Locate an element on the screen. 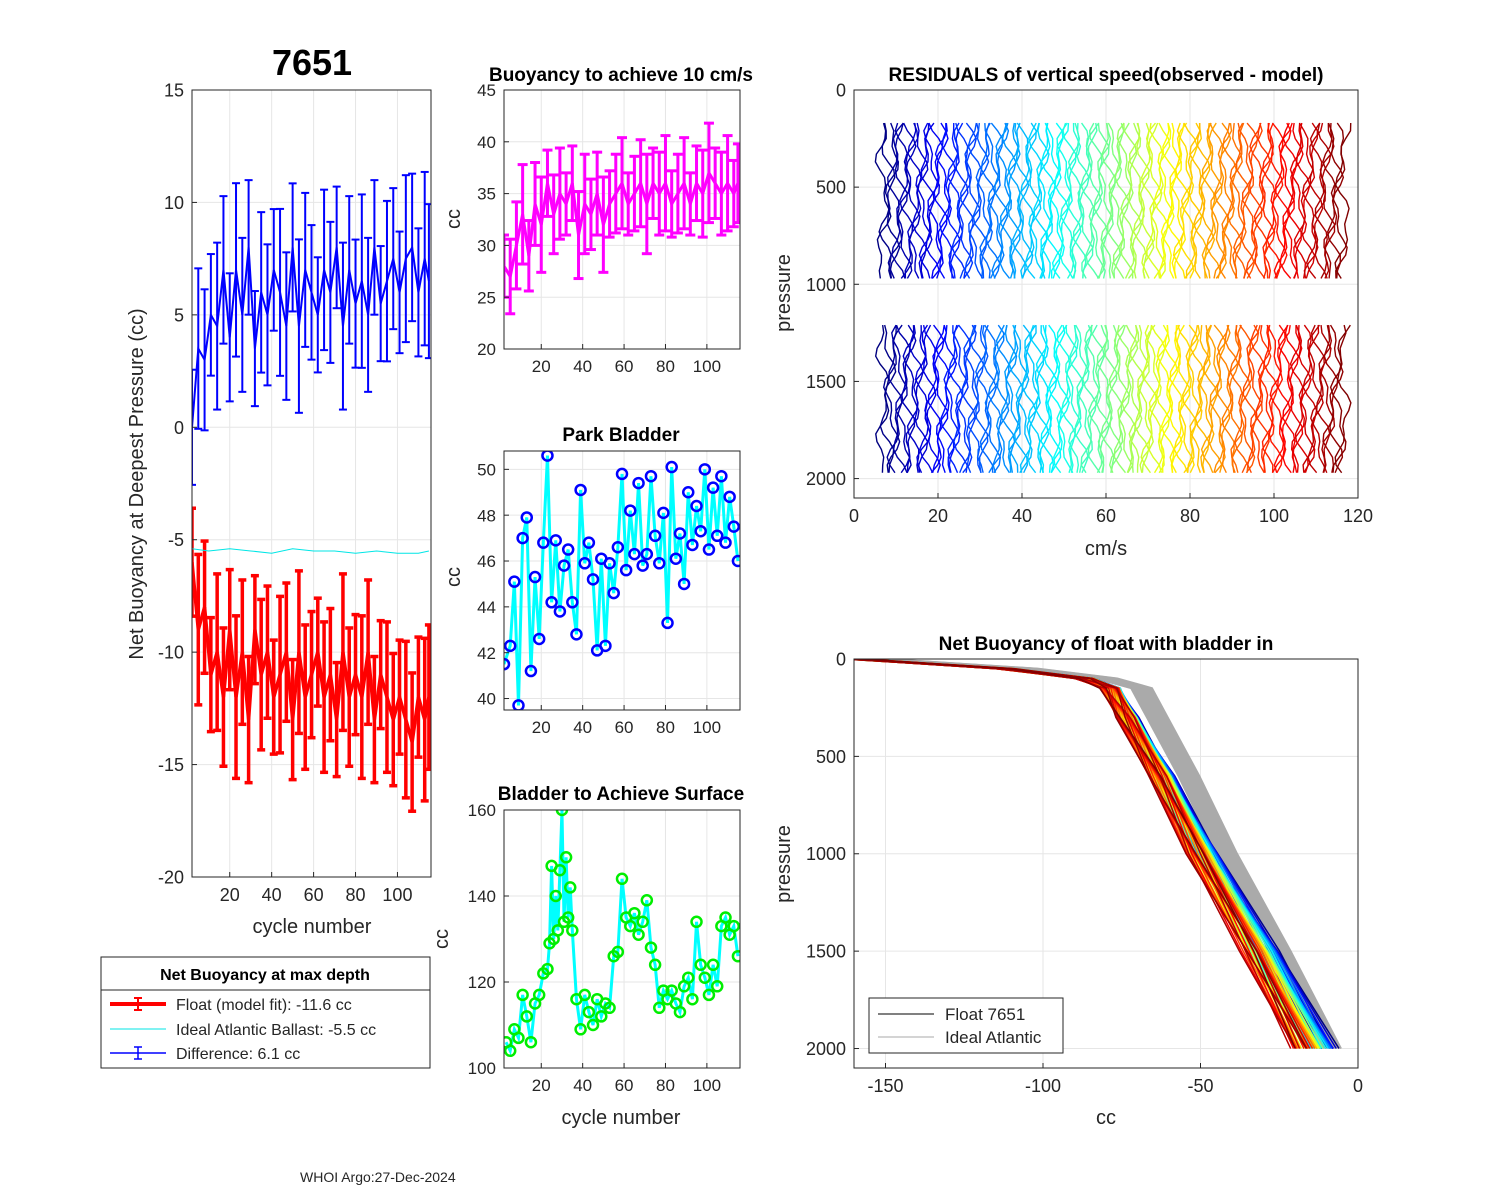  net-buoyancy-bladder-in-series-group is located at coordinates (1098, 854).